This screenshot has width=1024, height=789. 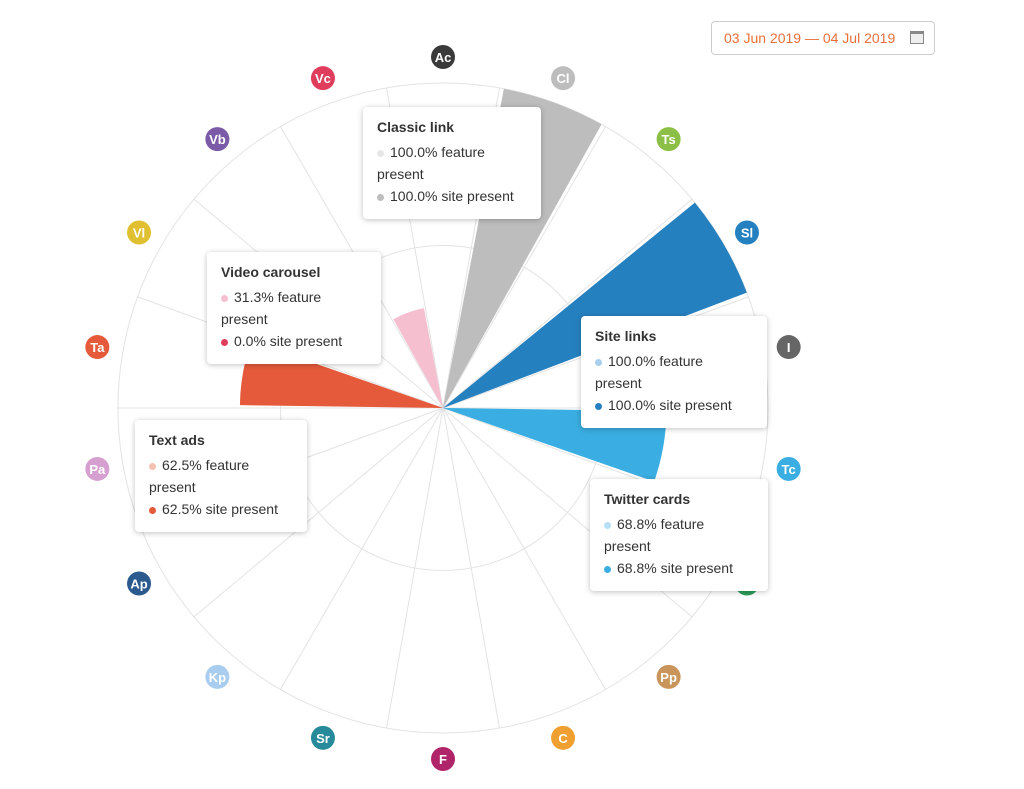 I want to click on category-label: F, so click(x=443, y=759).